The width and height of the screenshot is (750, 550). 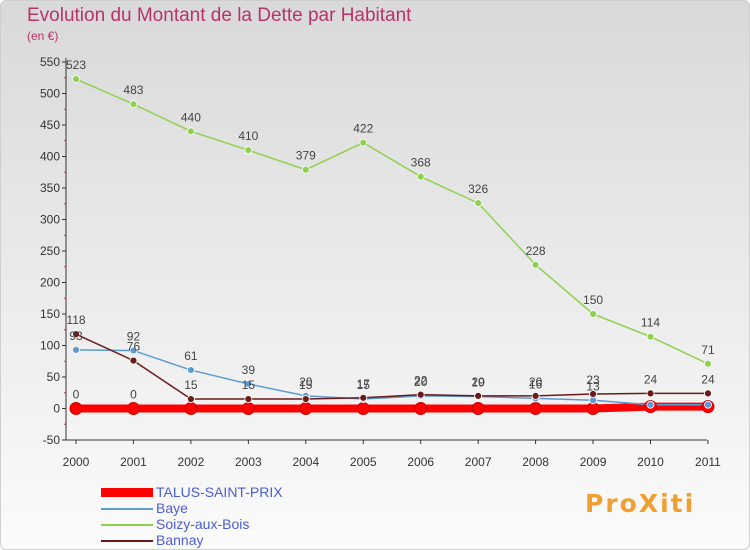 I want to click on data-label-3: 71, so click(x=708, y=350).